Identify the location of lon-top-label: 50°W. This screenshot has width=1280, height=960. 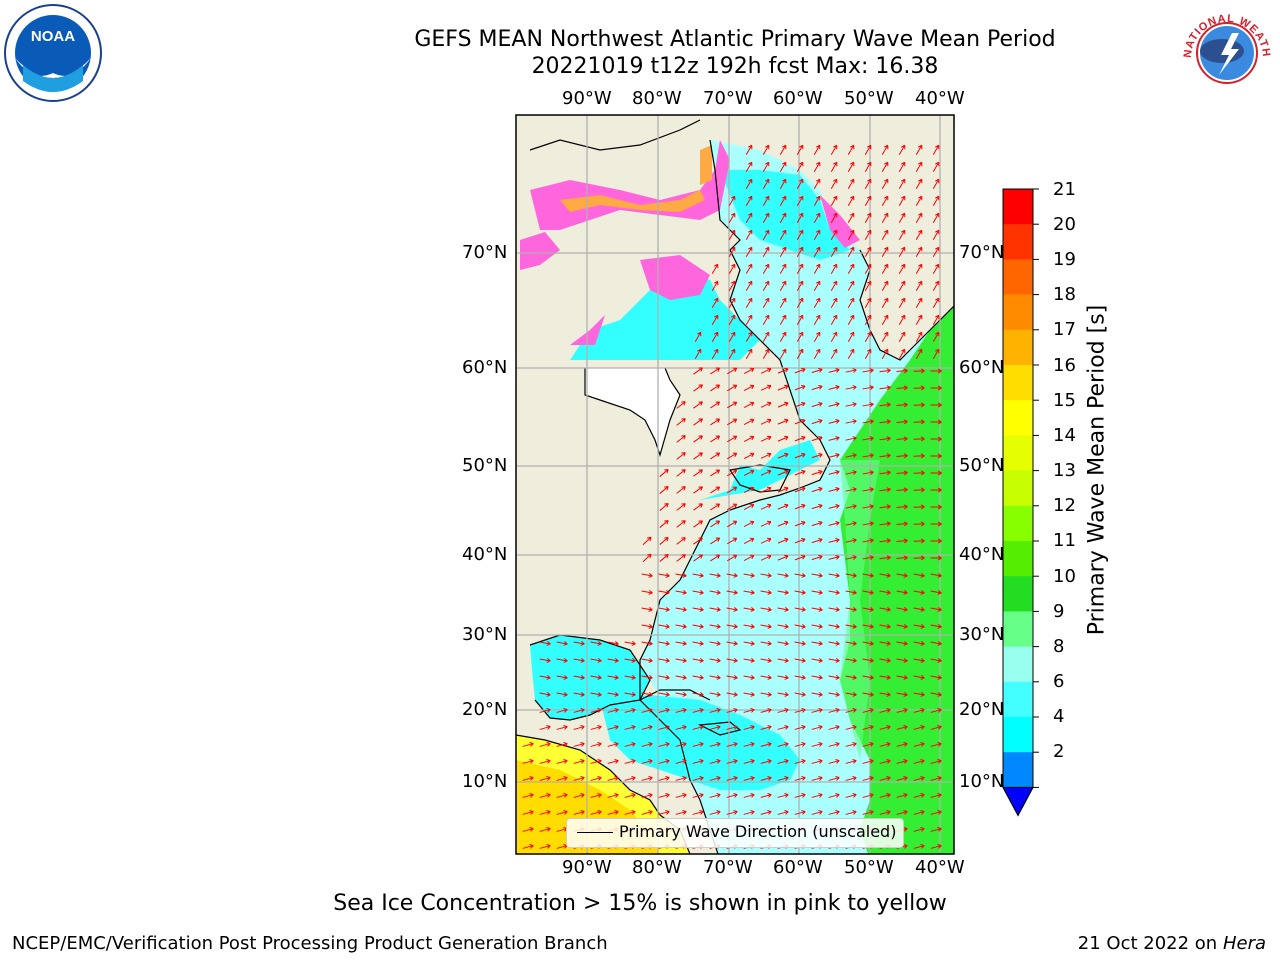
(869, 98).